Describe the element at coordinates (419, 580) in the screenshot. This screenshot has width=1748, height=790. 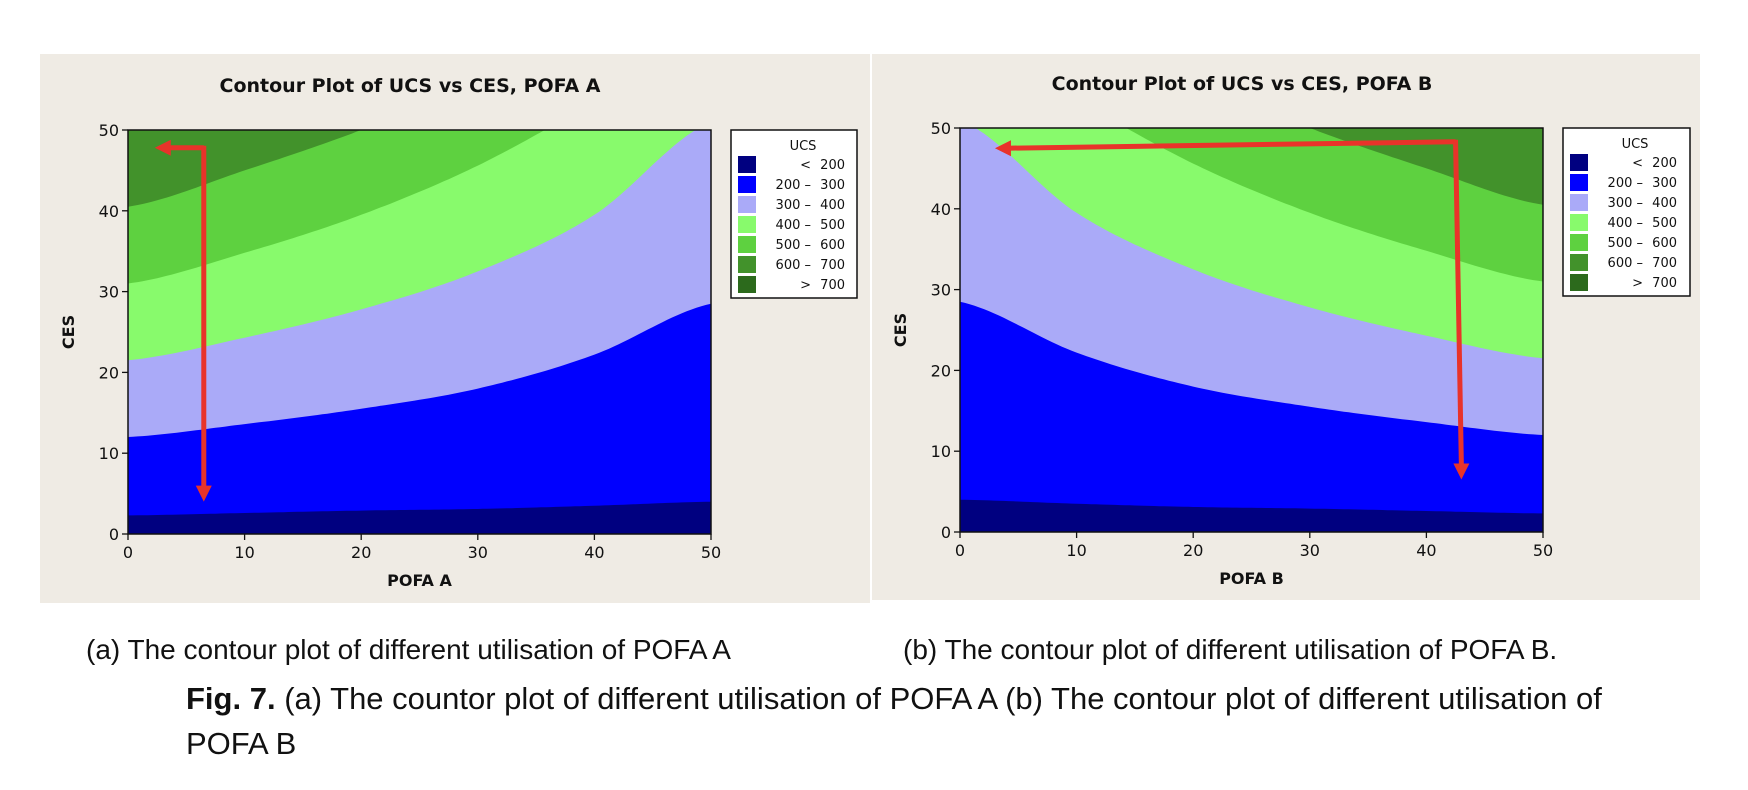
I see `x-axis-label: POFA A` at that location.